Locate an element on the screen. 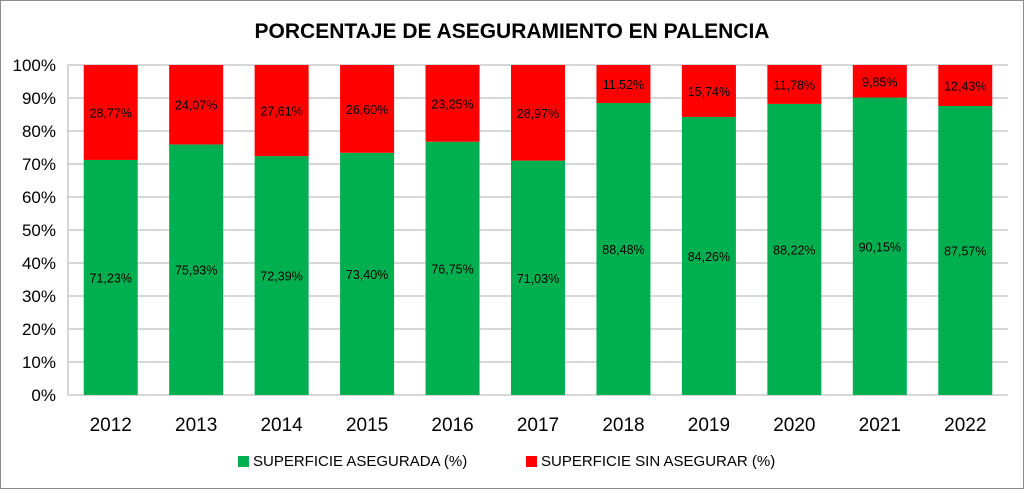  y-tick-label: 80% is located at coordinates (39, 131).